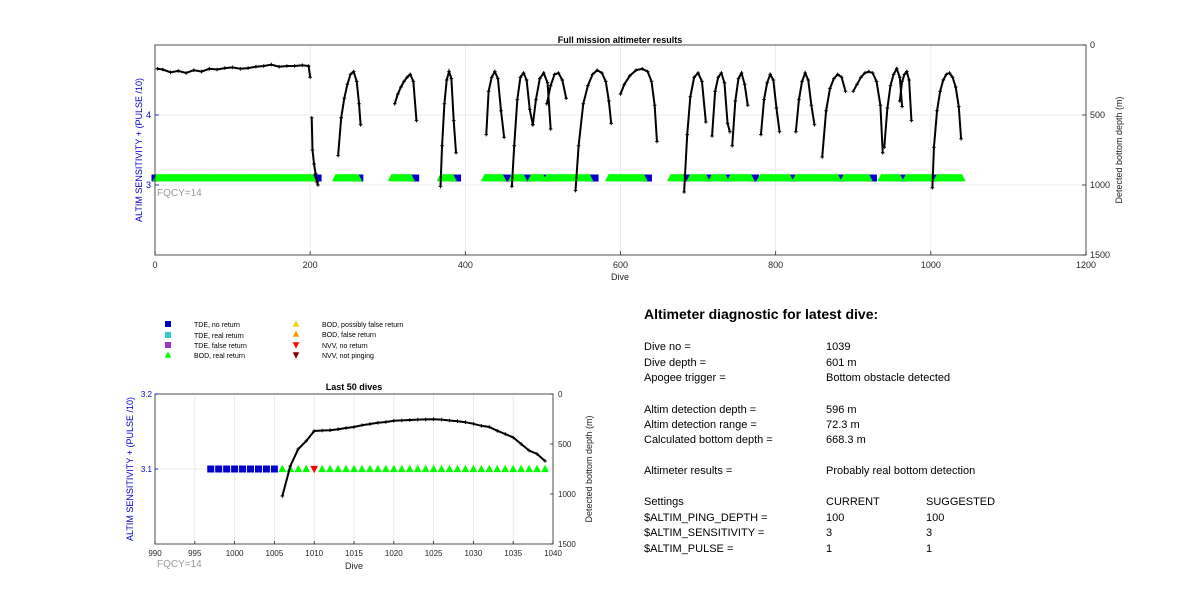  What do you see at coordinates (838, 347) in the screenshot?
I see `dive-no-value: 1039` at bounding box center [838, 347].